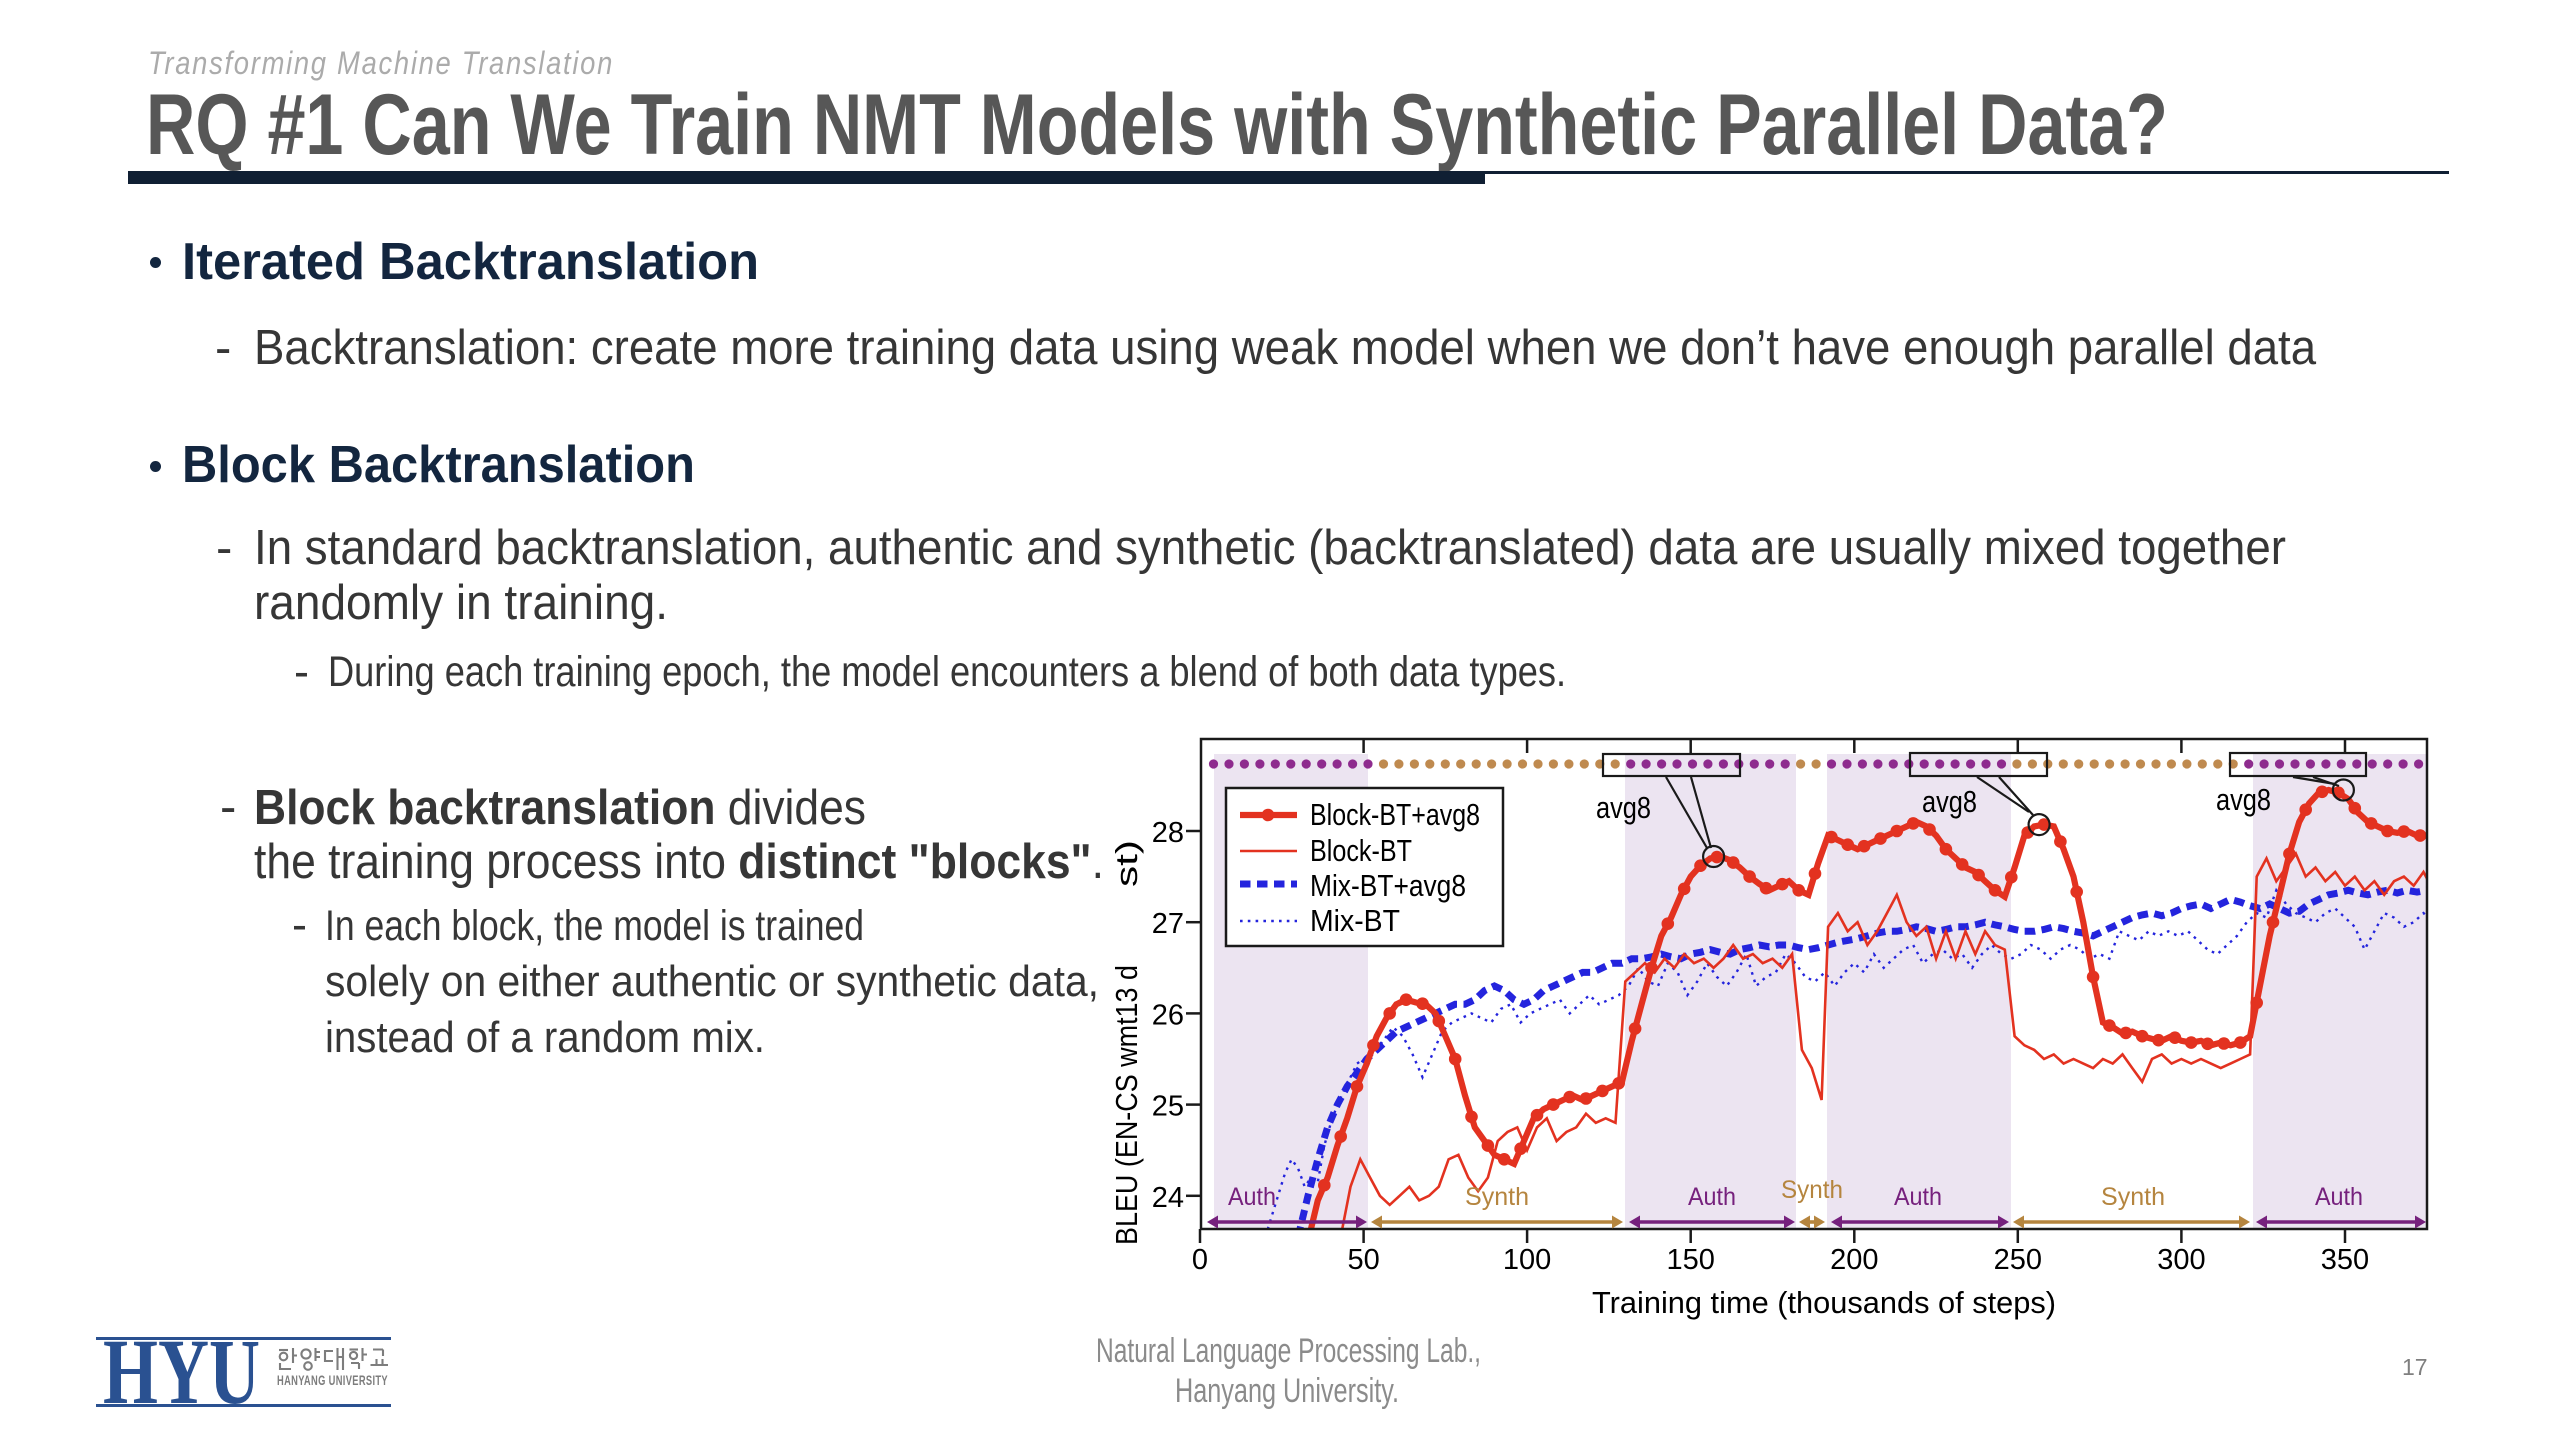  Describe the element at coordinates (1527, 1260) in the screenshot. I see `svg-text: 100` at that location.